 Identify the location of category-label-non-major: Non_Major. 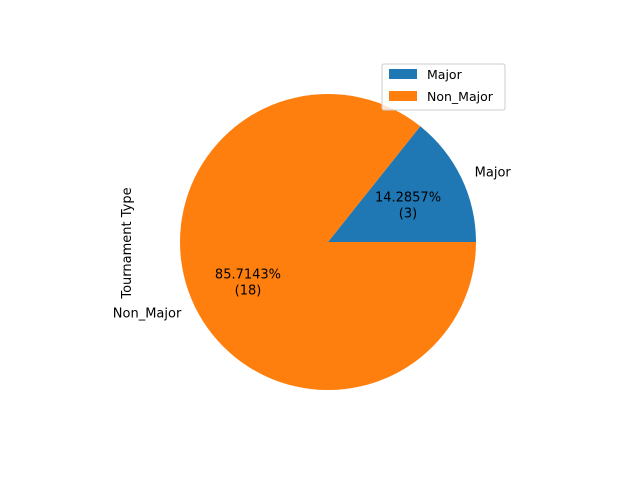
(147, 314).